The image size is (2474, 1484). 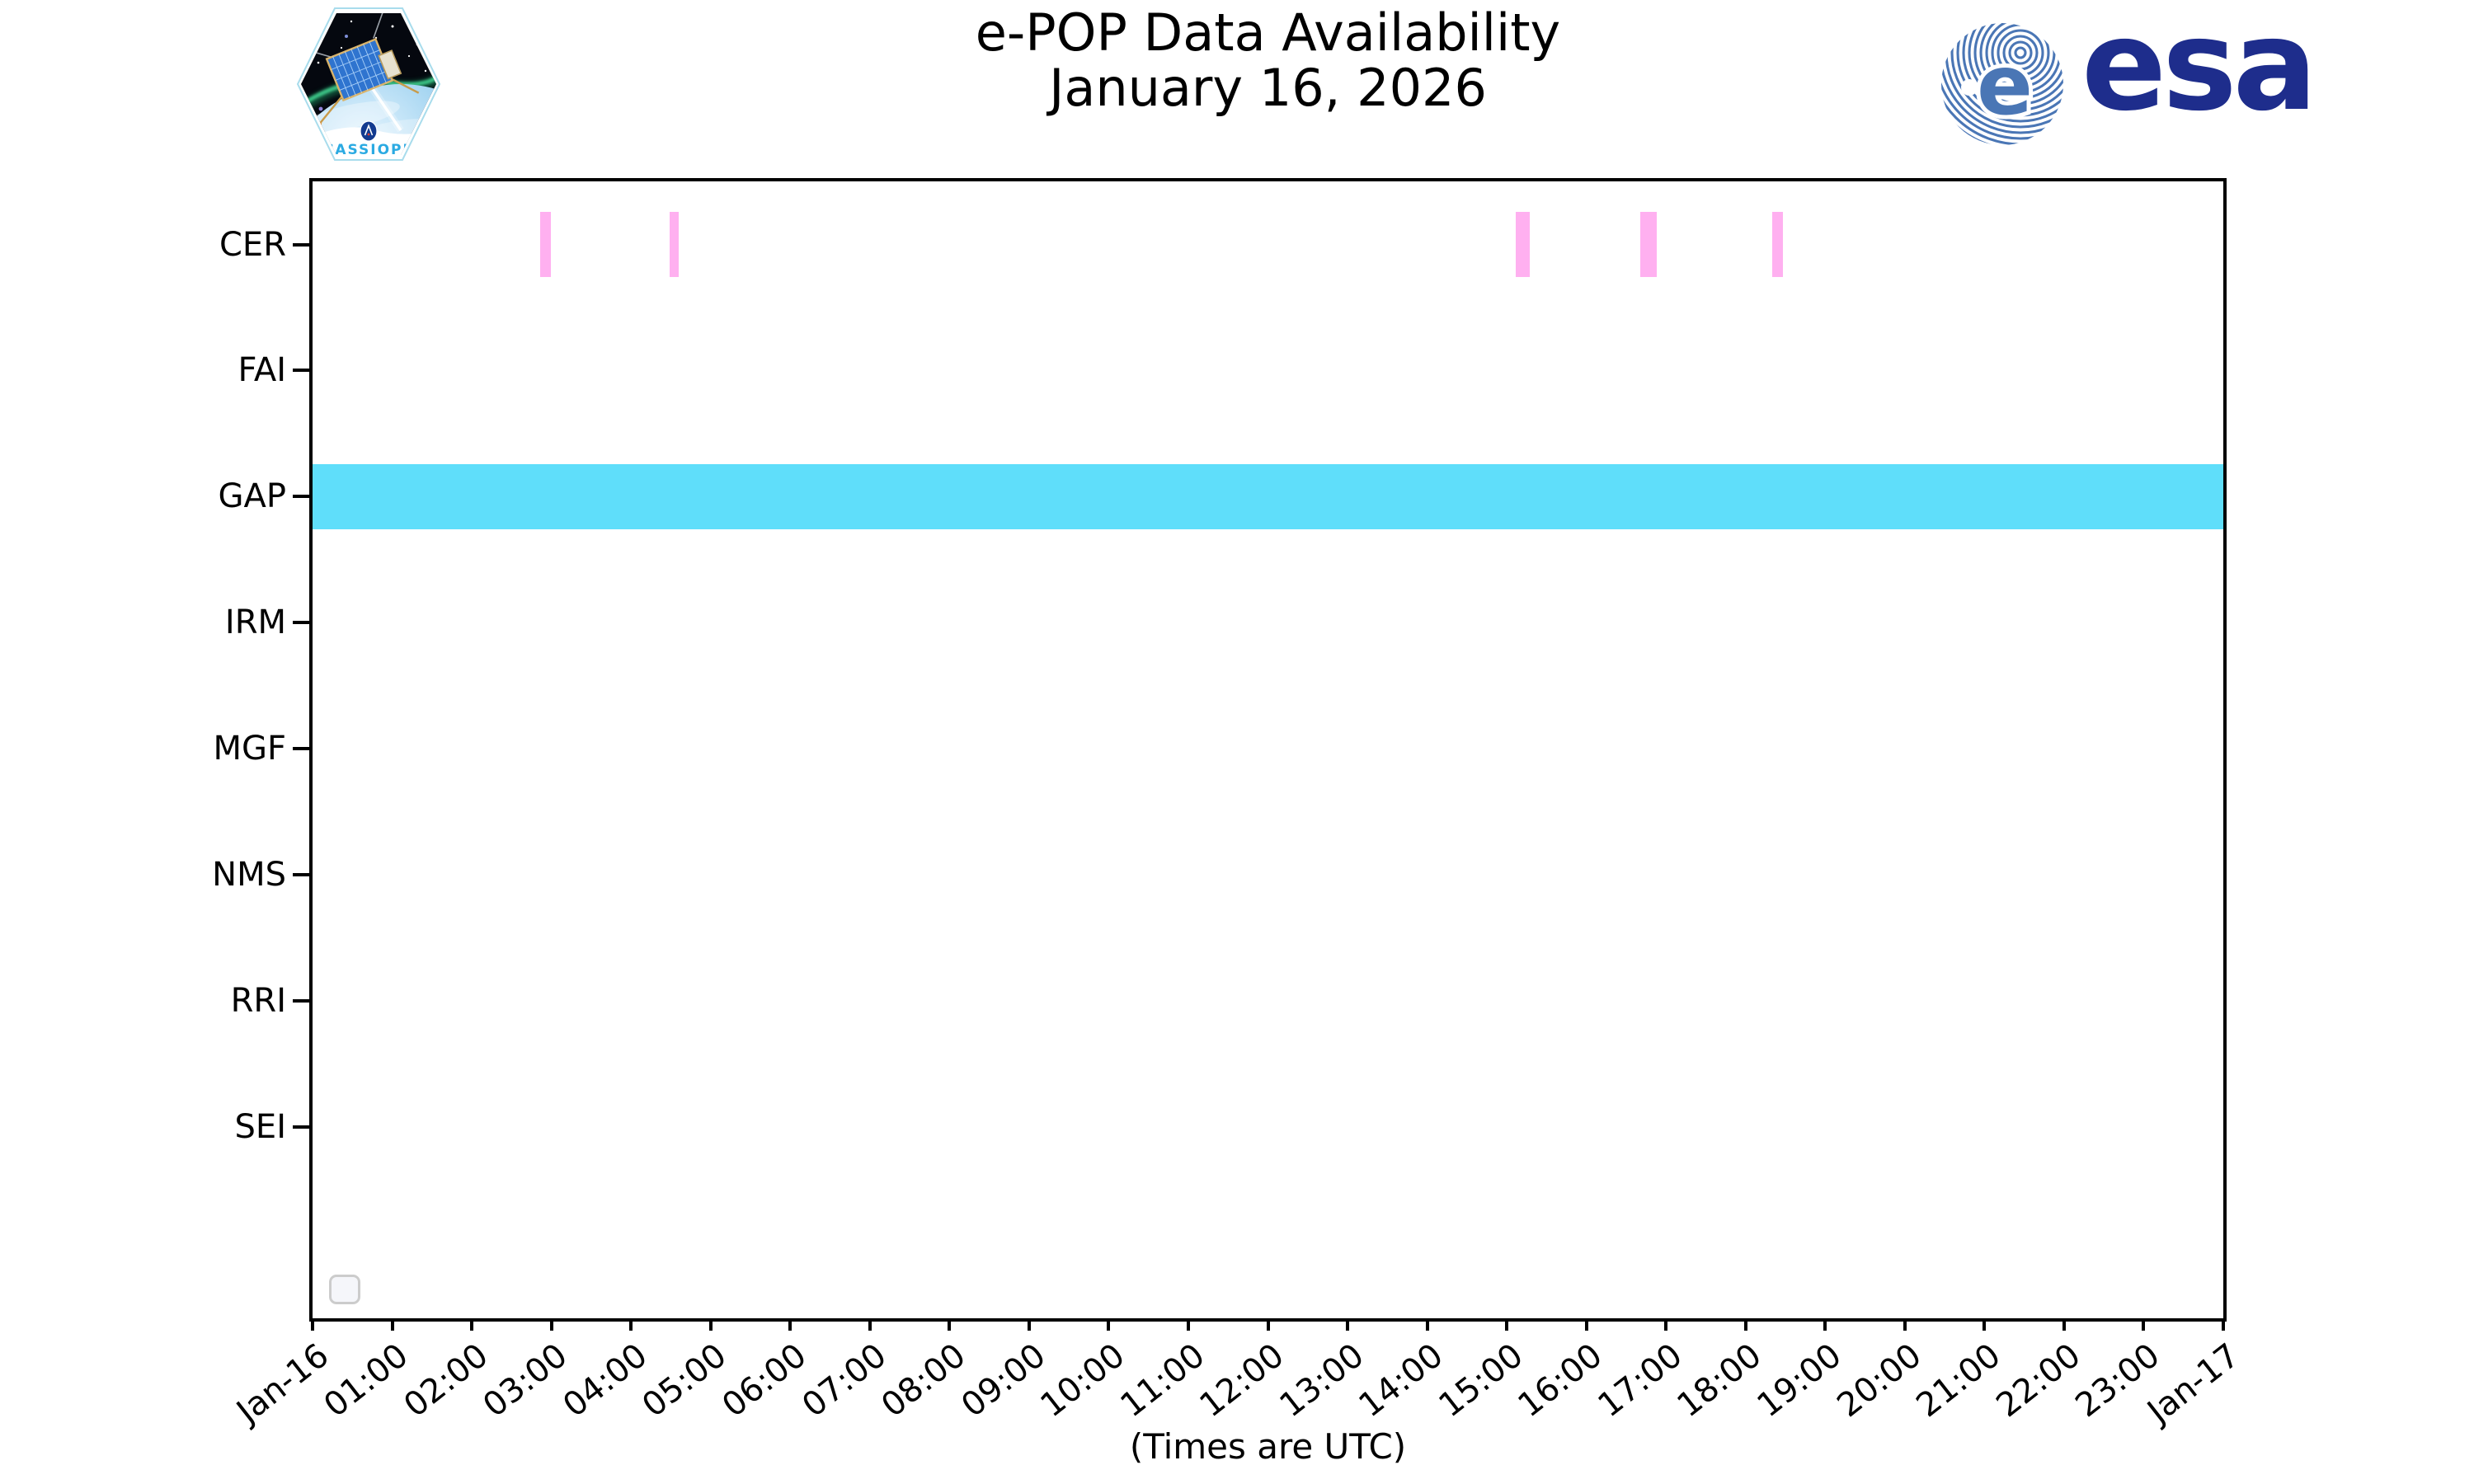 What do you see at coordinates (249, 876) in the screenshot?
I see `y-label-nms: NMS` at bounding box center [249, 876].